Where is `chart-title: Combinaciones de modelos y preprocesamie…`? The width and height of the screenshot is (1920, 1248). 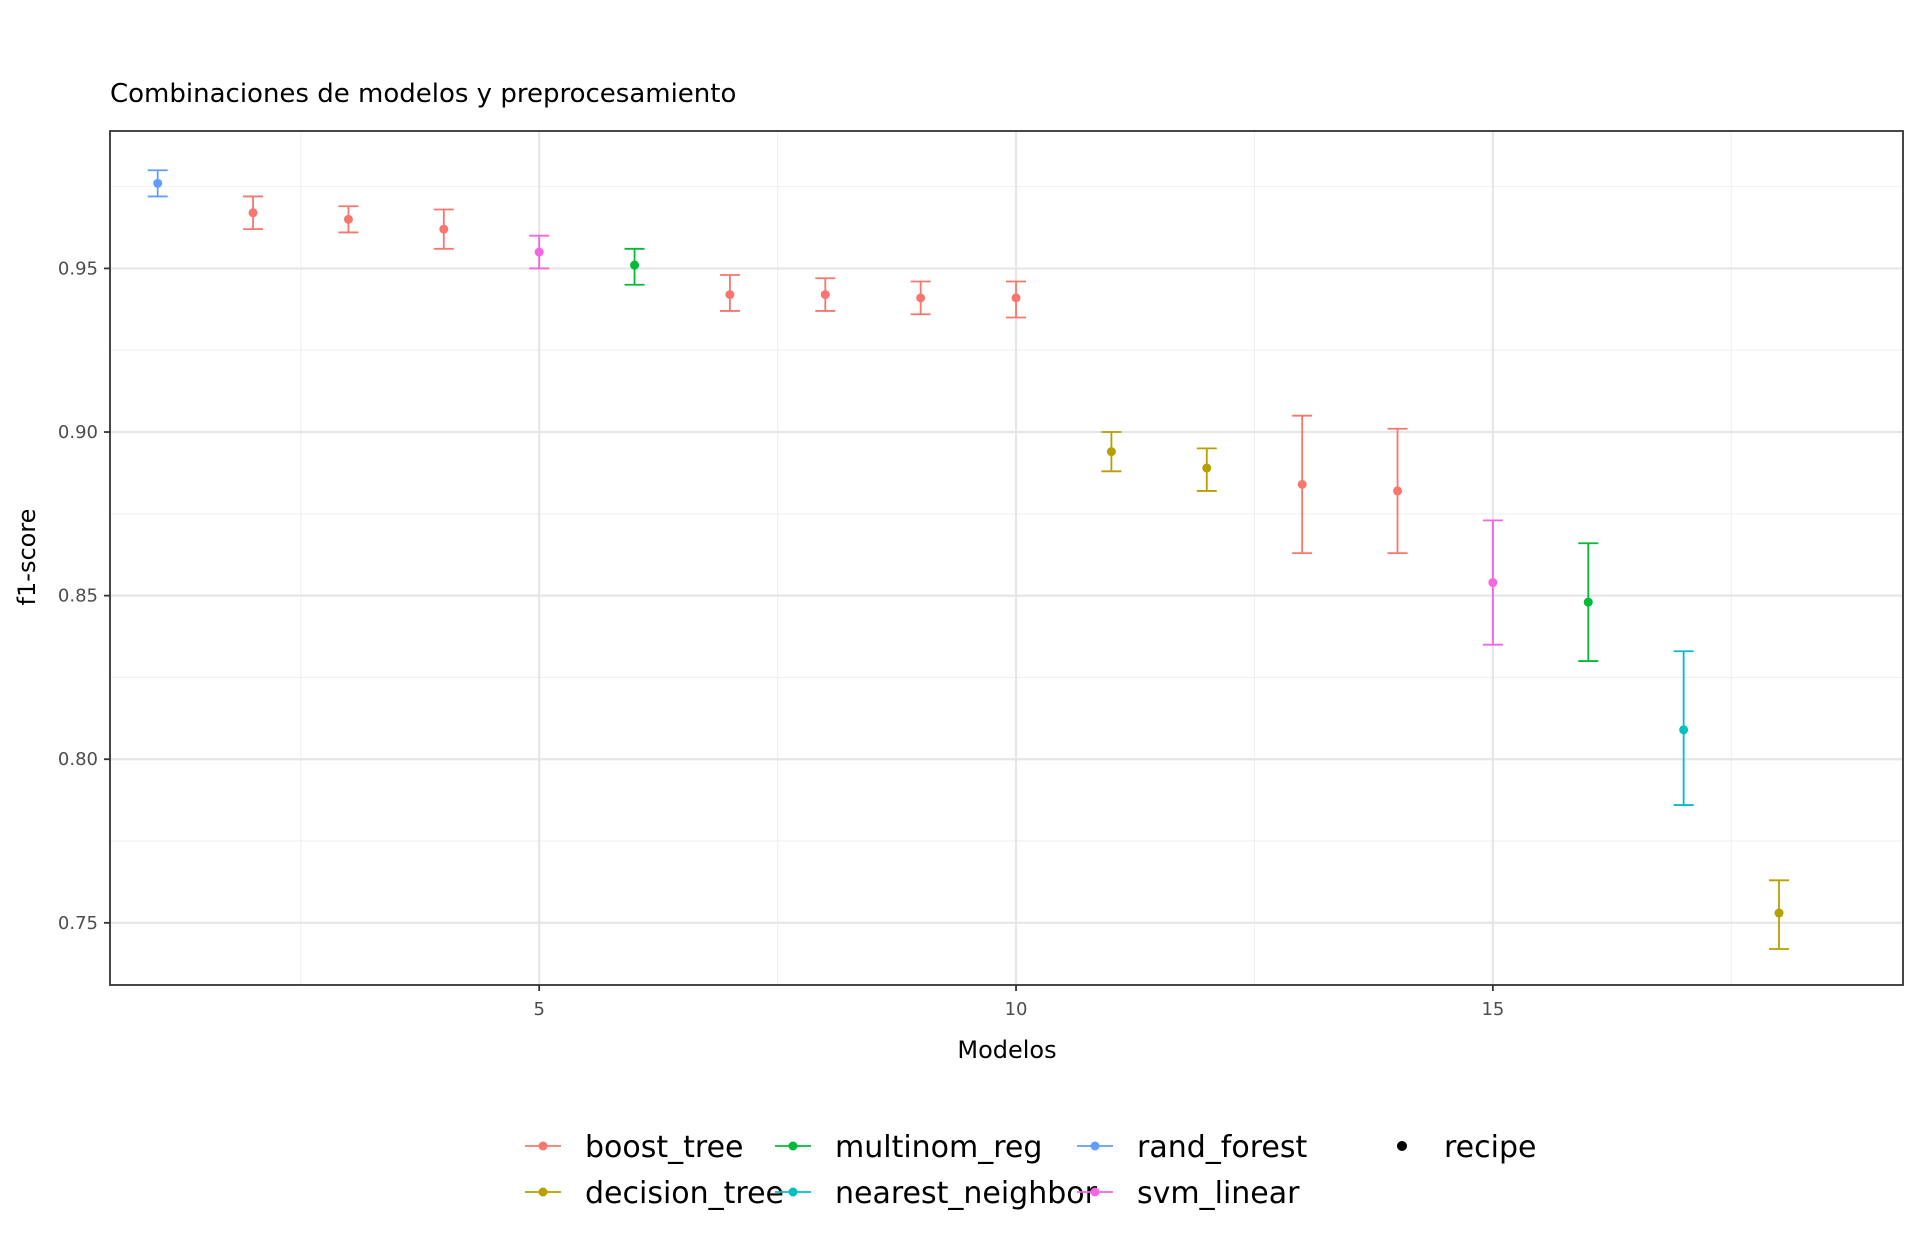
chart-title: Combinaciones de modelos y preprocesamie… is located at coordinates (423, 94).